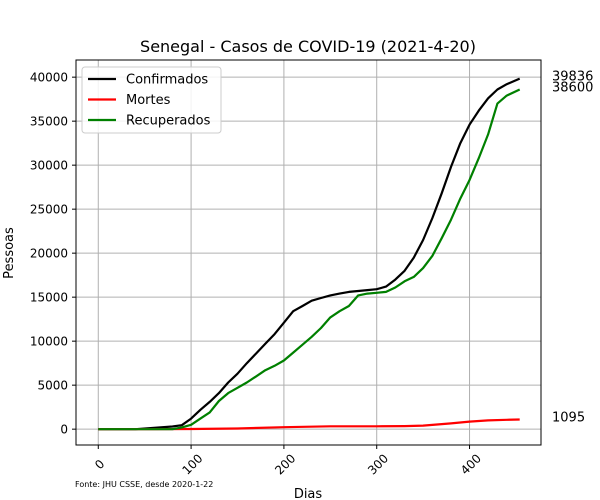  Describe the element at coordinates (49, 298) in the screenshot. I see `y-tick-label: 15000` at that location.